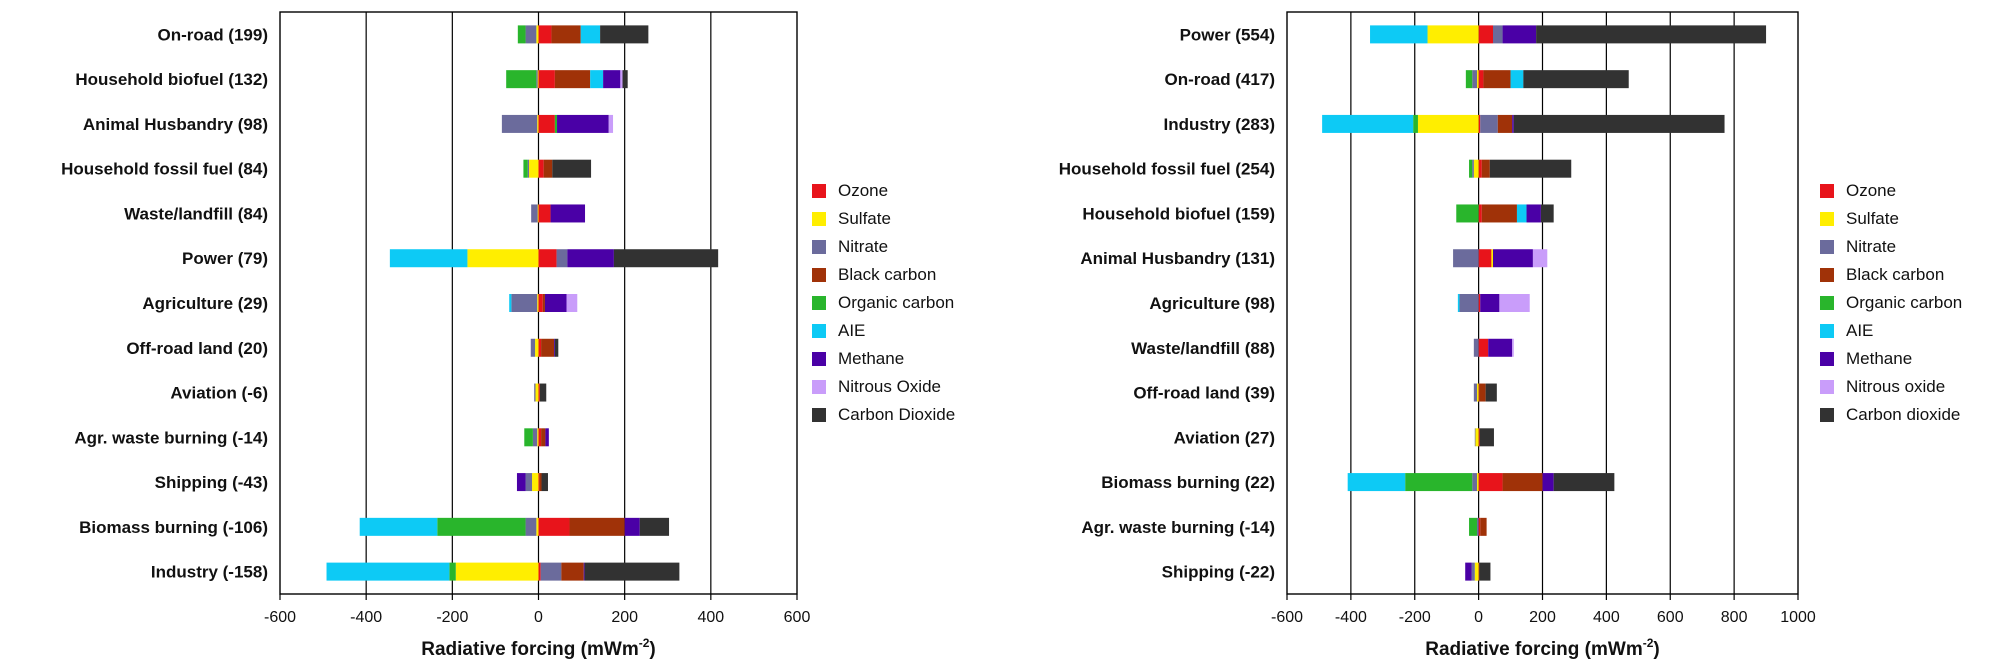  I want to click on category-label: Household fossil fuel (254), so click(1167, 169).